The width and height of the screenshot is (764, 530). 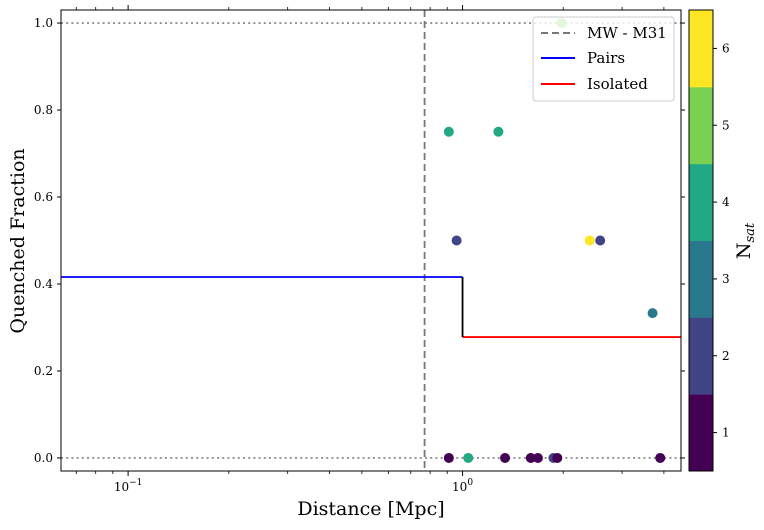 What do you see at coordinates (43, 110) in the screenshot?
I see `y-tick-label: 0.8` at bounding box center [43, 110].